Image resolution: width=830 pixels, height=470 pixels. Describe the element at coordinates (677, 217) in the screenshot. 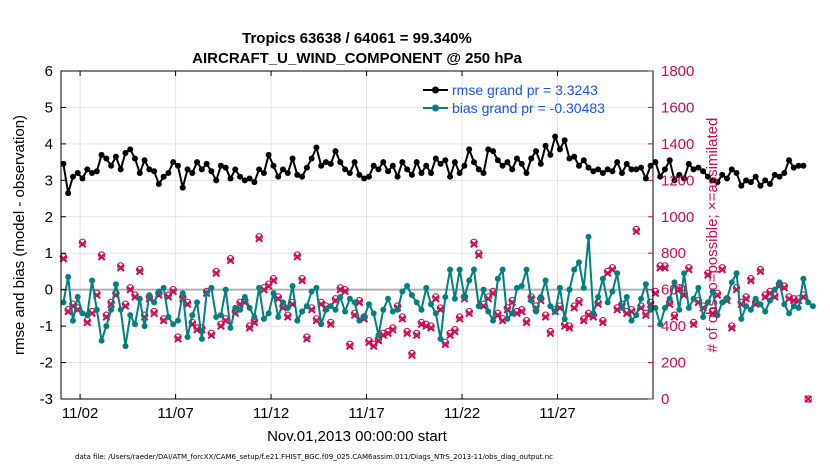

I see `y-right-tick-label: 1000` at that location.